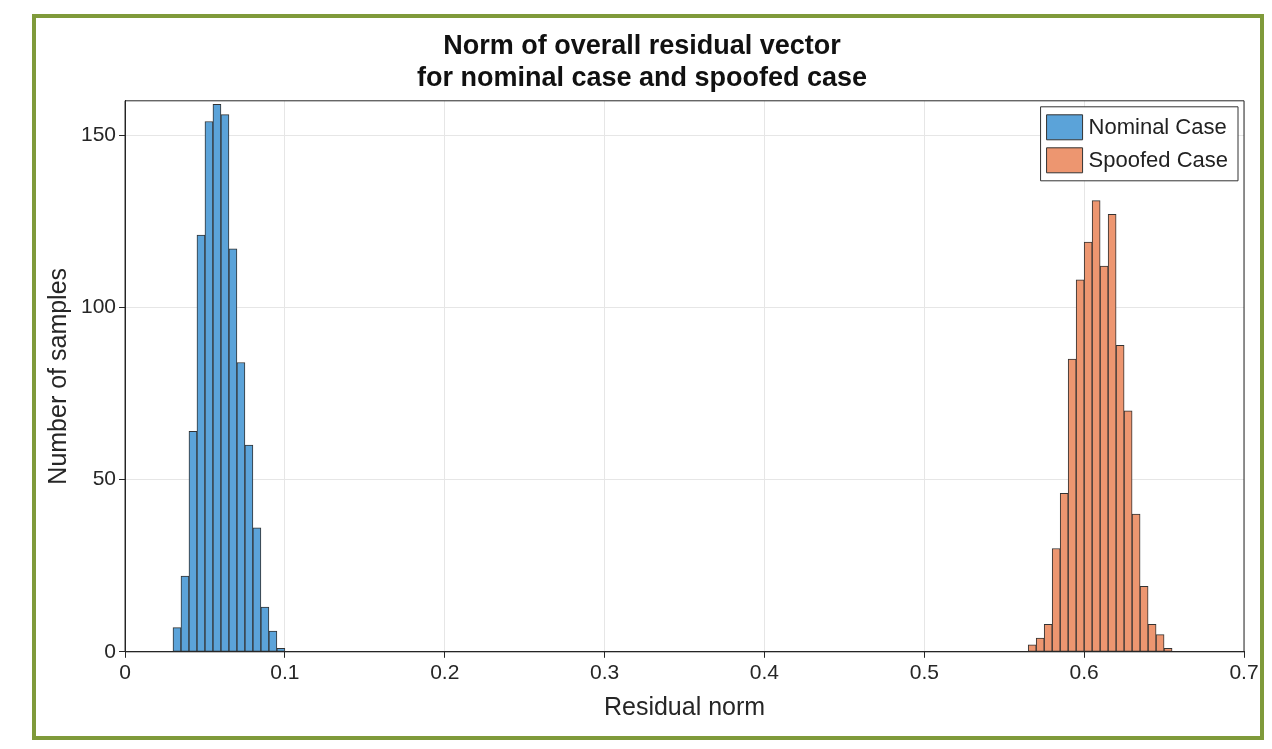  I want to click on x-tick-label: 0.2, so click(445, 672).